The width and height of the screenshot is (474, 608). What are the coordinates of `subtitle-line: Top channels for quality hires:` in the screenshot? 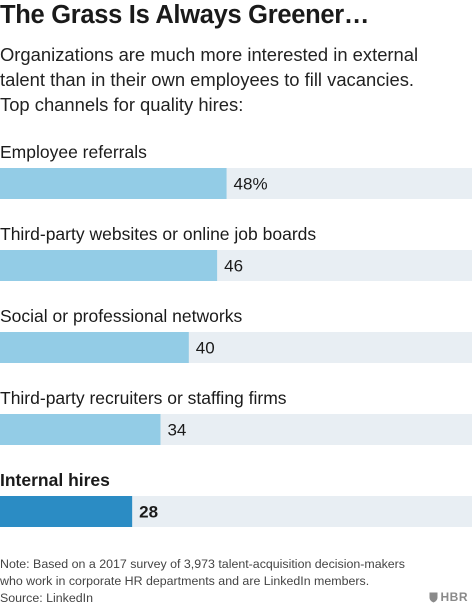 It's located at (122, 104).